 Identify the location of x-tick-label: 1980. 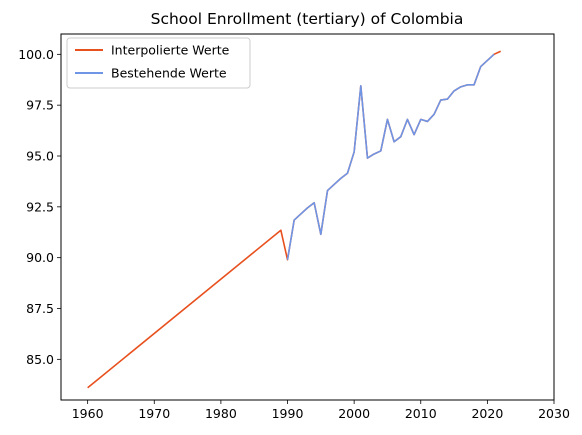
(221, 413).